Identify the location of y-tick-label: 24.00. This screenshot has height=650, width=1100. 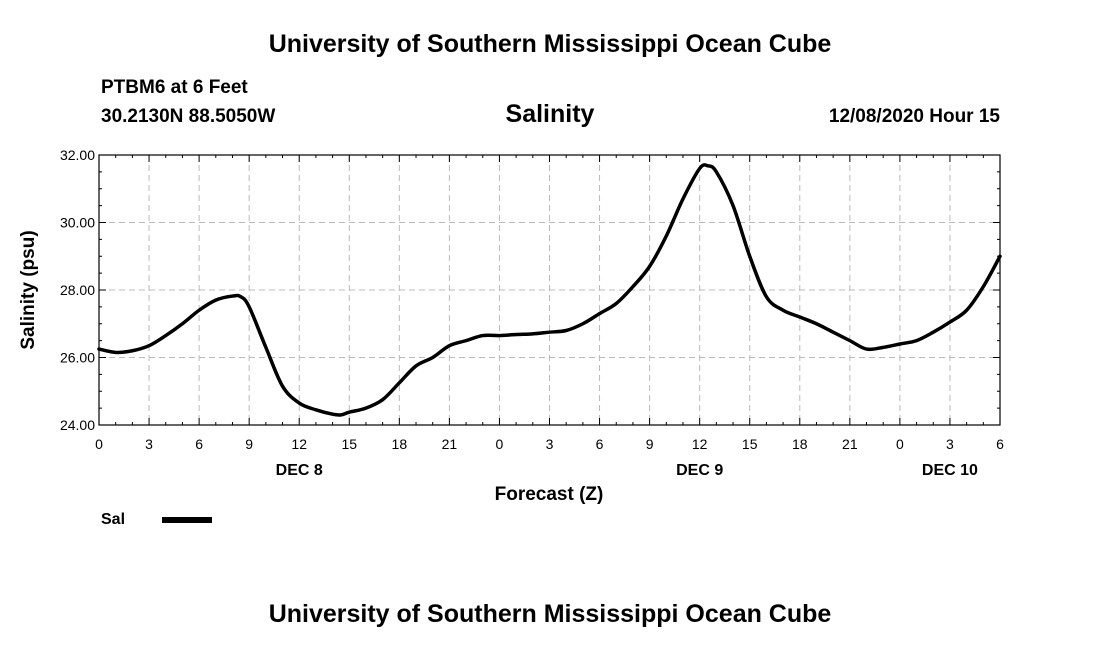
(77, 425).